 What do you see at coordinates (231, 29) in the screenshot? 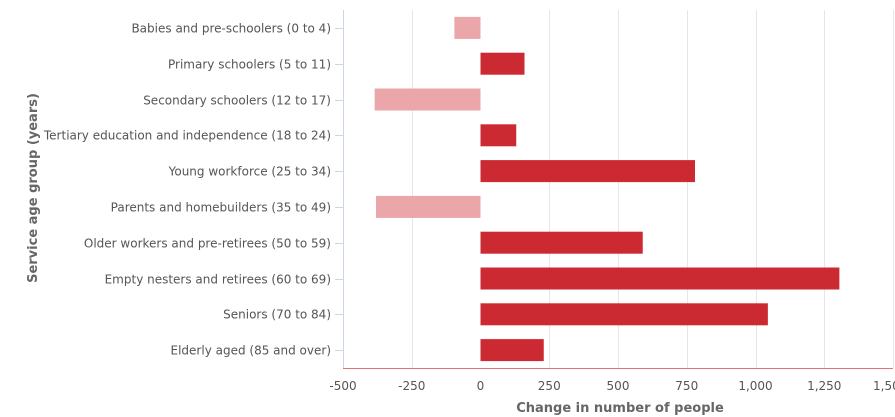
I see `category-label: Babies and pre-schoolers (0 to 4)` at bounding box center [231, 29].